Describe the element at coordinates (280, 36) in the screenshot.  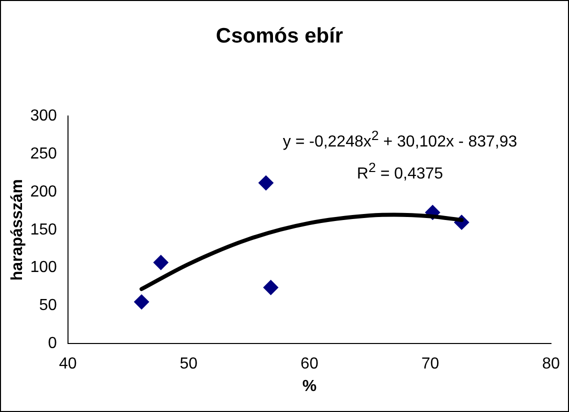
I see `chart-title: Csomós ebír` at that location.